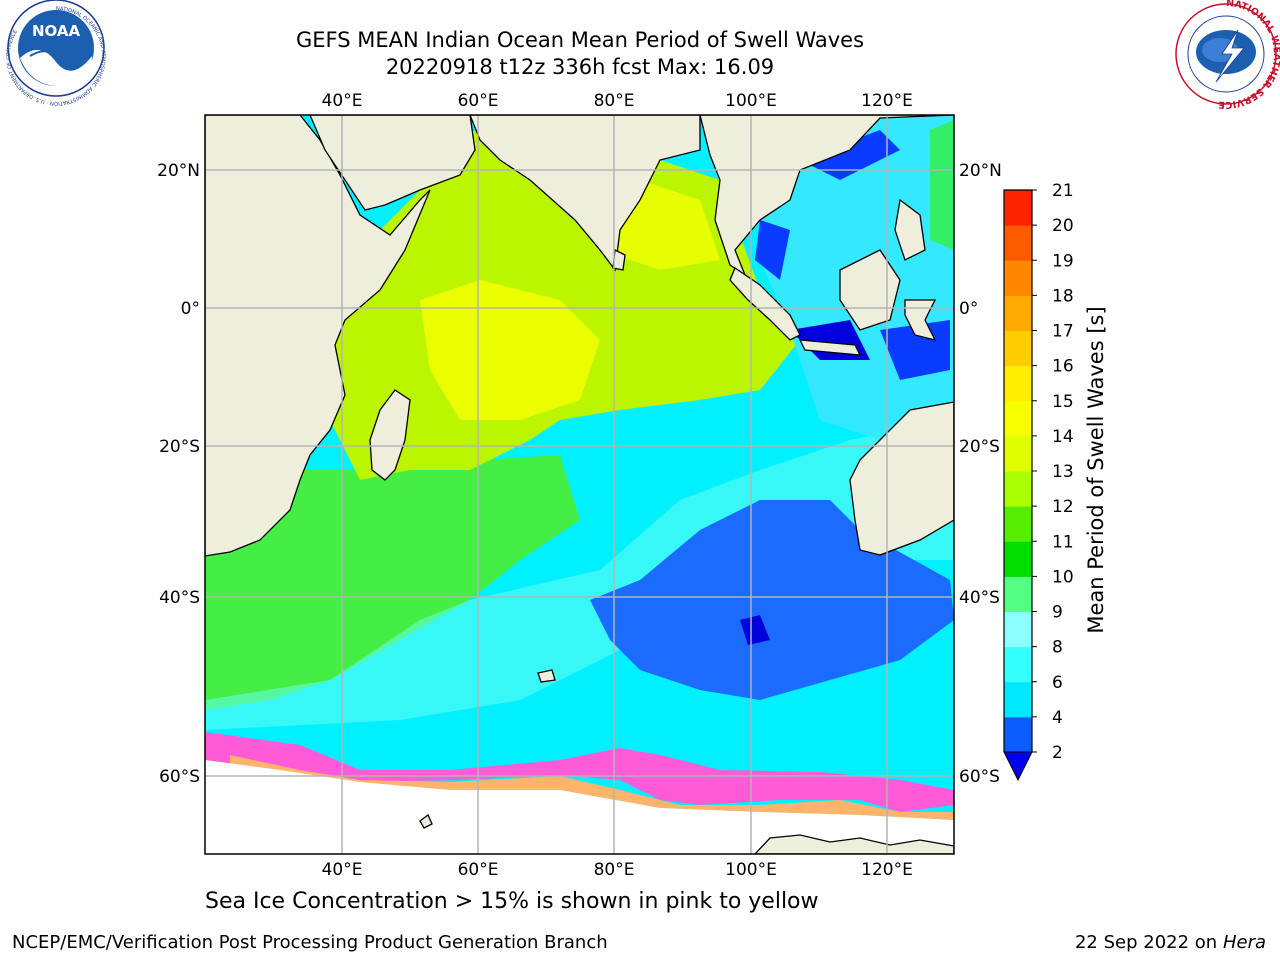 The width and height of the screenshot is (1280, 960). Describe the element at coordinates (887, 870) in the screenshot. I see `lon-label-120e-bottom: 120°E` at that location.